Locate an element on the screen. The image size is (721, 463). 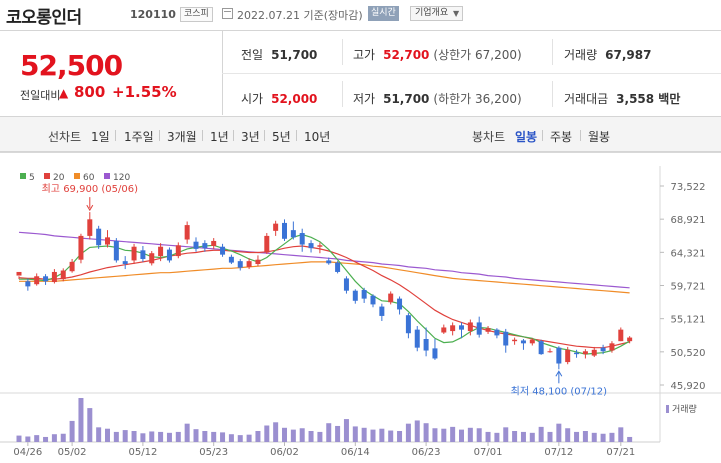
period-toolbar: 선차트 1일 1주일 3개월 1년 3년 5년 10년 봉차트 일봉 주봉 월봉 is located at coordinates (360, 134).